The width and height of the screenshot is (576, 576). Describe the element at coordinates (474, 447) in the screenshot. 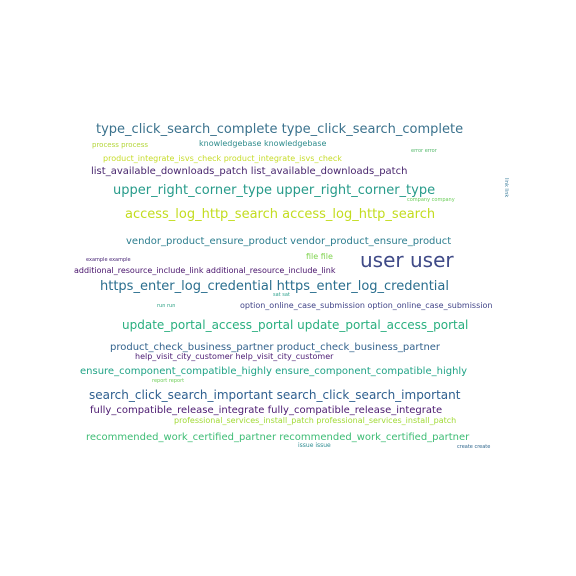

I see `cloud-word: create create` at that location.